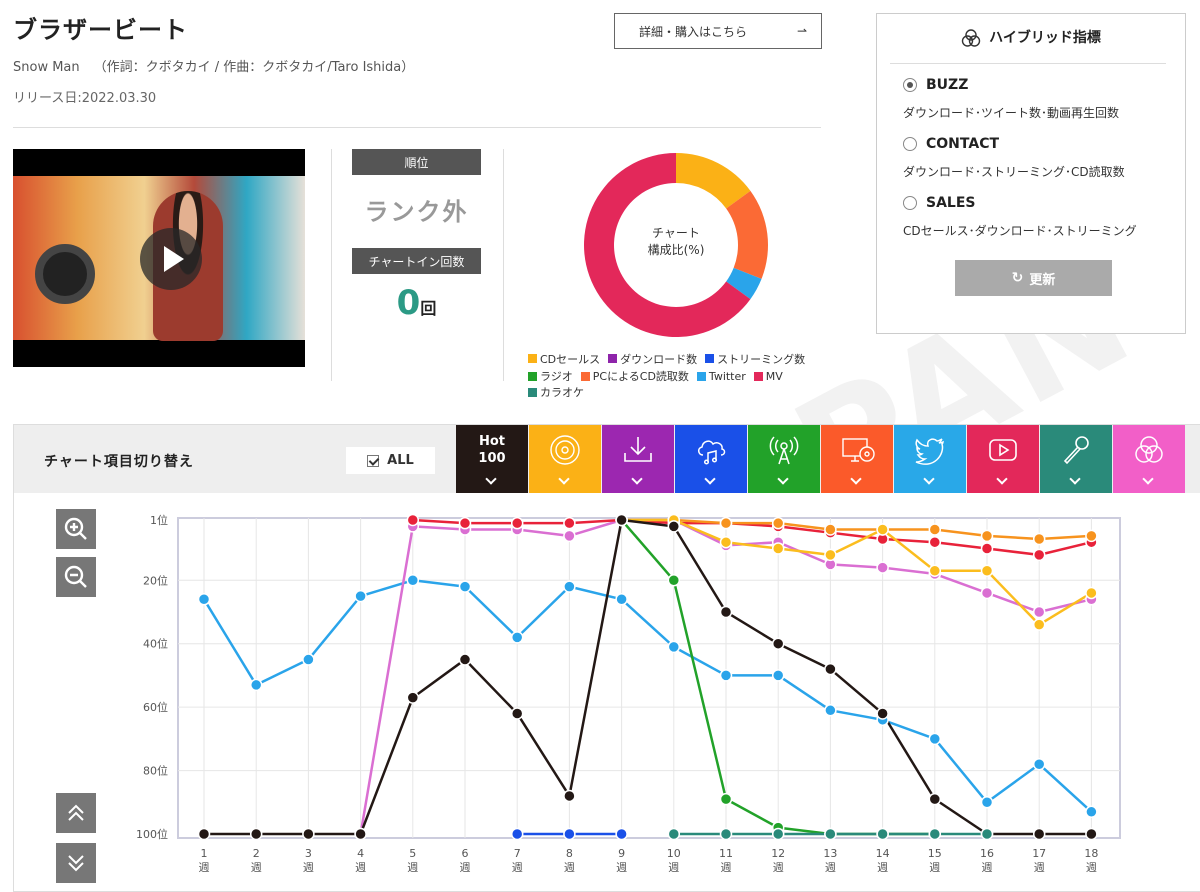 This screenshot has width=1200, height=892. Describe the element at coordinates (171, 259) in the screenshot. I see `play-icon` at that location.